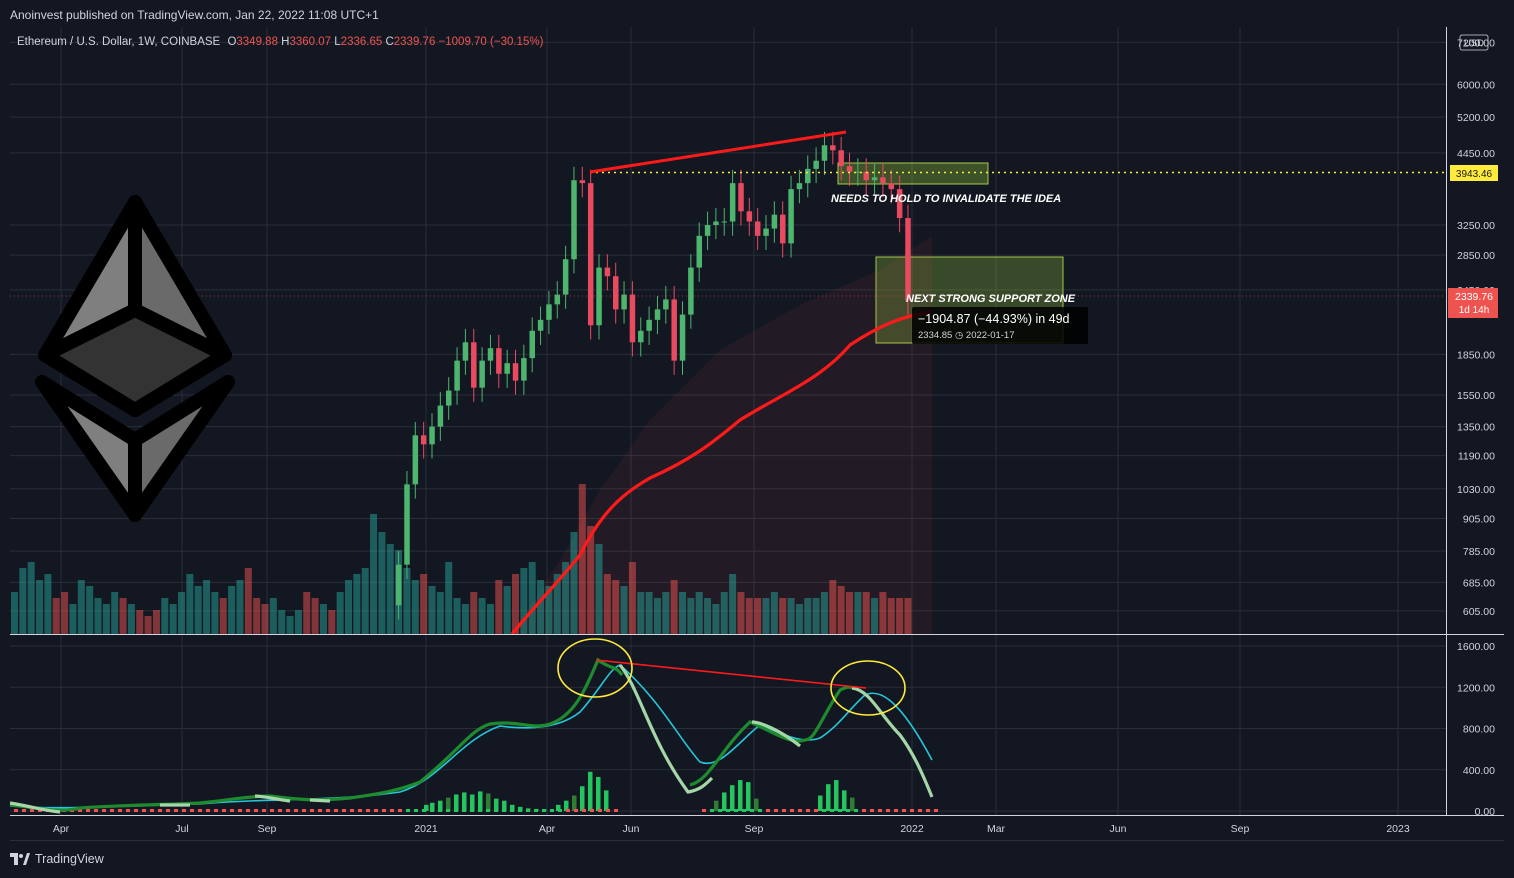  What do you see at coordinates (1479, 612) in the screenshot?
I see `price-tick-label: 605.00` at bounding box center [1479, 612].